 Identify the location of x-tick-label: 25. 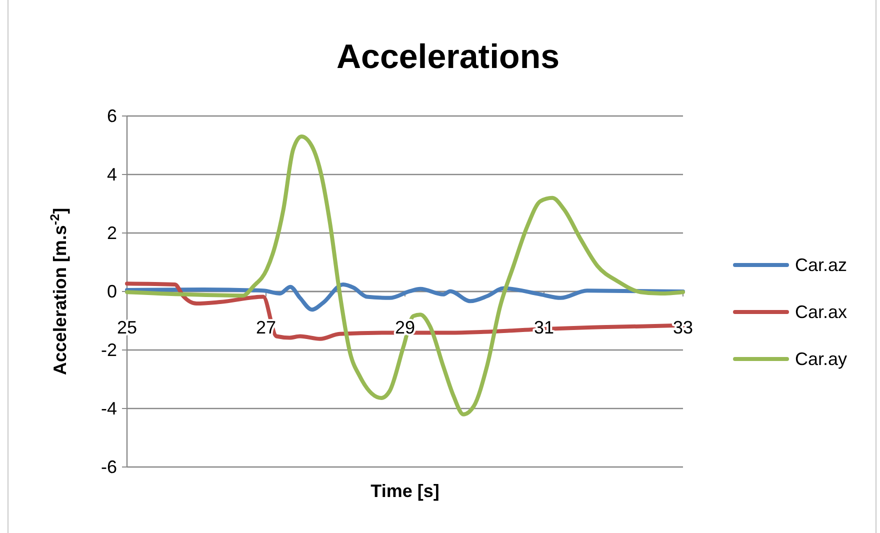
(127, 328).